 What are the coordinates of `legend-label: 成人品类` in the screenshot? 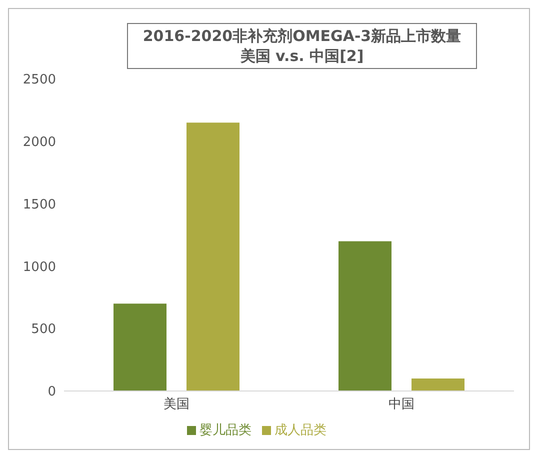 It's located at (300, 430).